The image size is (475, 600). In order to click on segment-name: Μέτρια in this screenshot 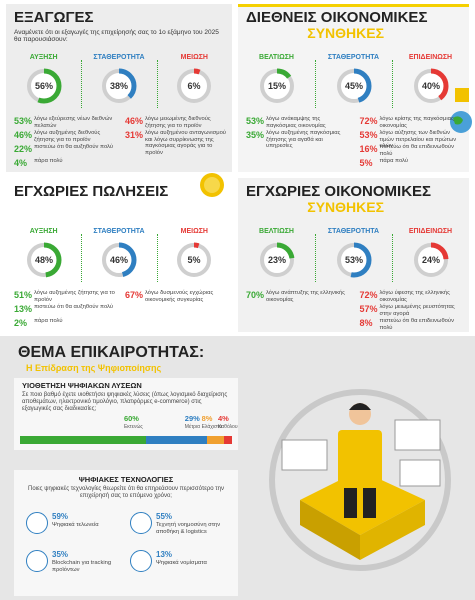, I will do `click(192, 427)`.